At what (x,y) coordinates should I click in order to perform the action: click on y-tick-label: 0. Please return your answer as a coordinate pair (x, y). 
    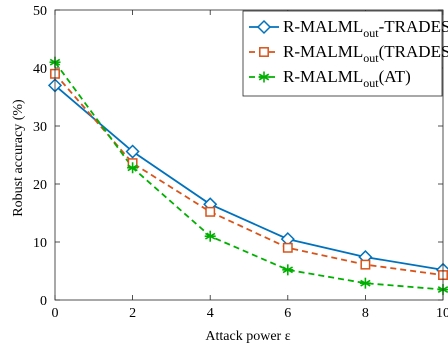
    Looking at the image, I should click on (43, 301).